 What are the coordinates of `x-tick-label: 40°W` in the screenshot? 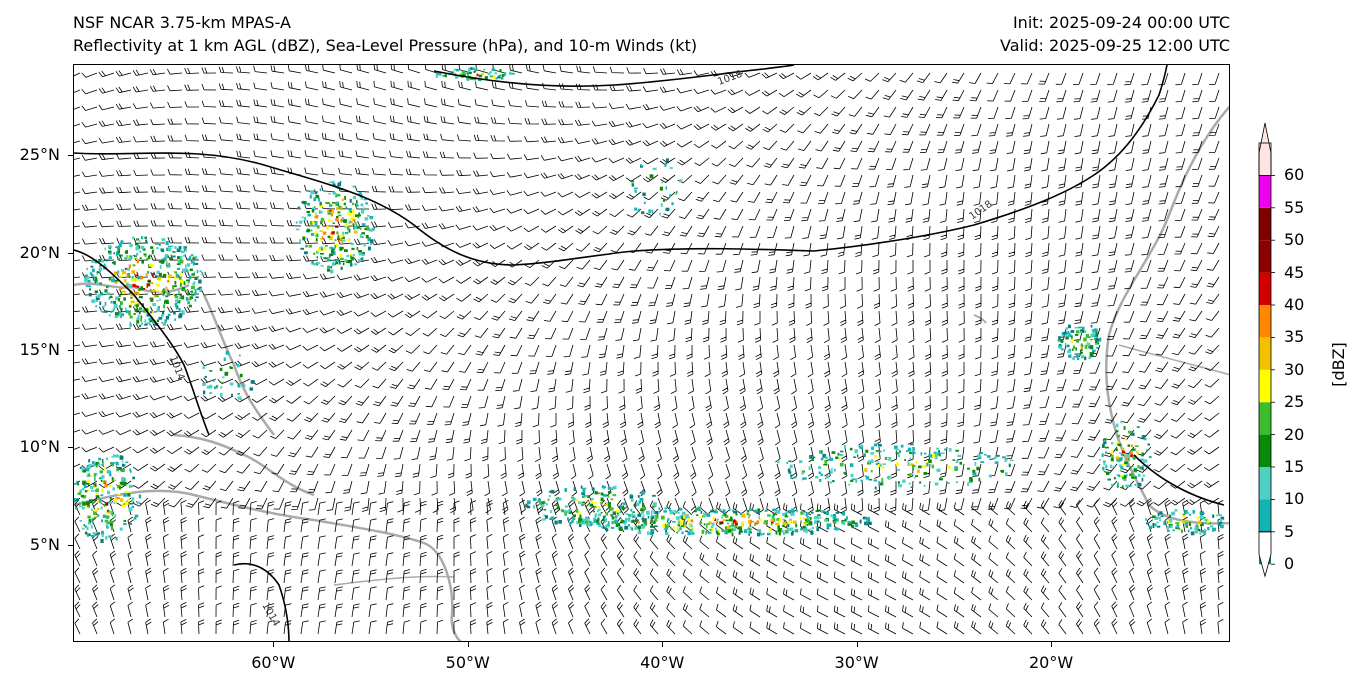 It's located at (662, 662).